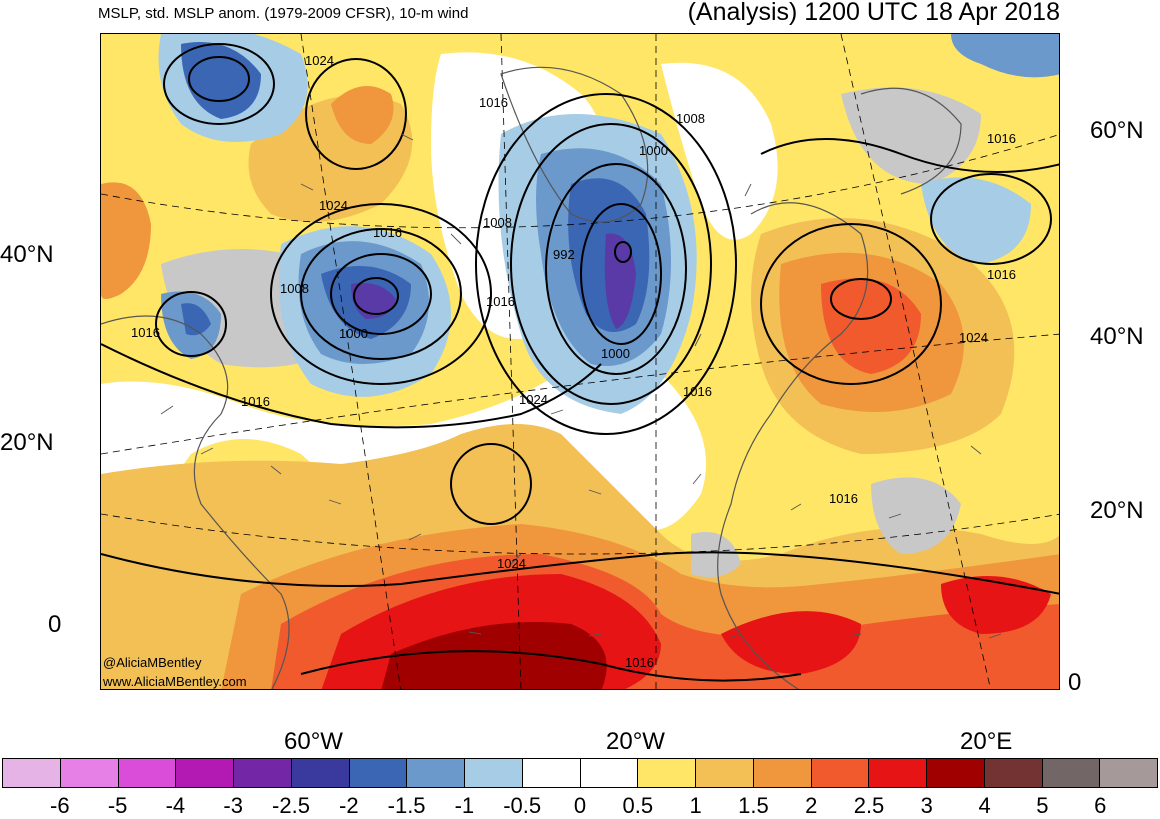 This screenshot has width=1160, height=819. What do you see at coordinates (695, 805) in the screenshot?
I see `colorbar-label: 1` at bounding box center [695, 805].